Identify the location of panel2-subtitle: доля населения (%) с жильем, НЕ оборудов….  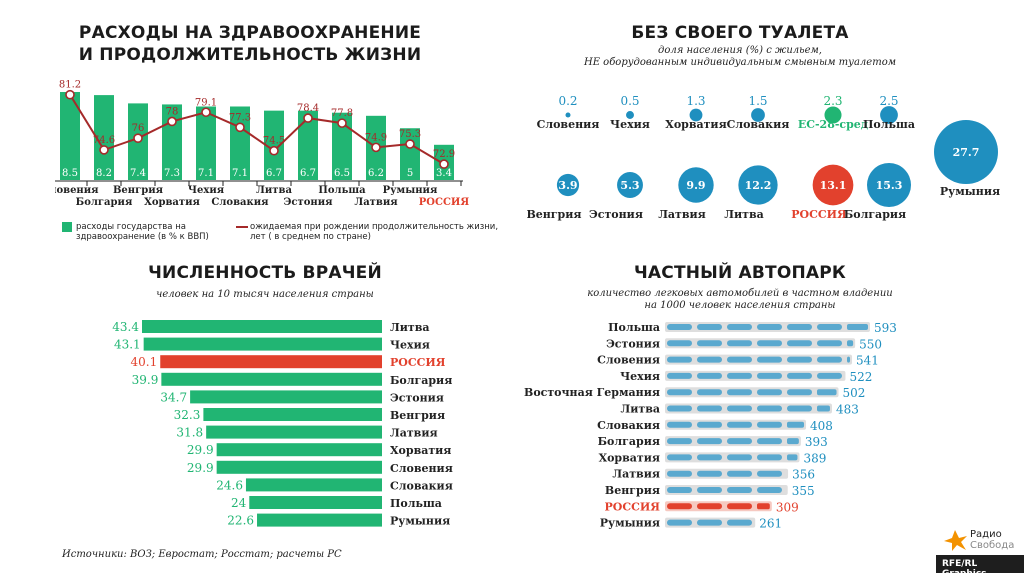
(740, 57).